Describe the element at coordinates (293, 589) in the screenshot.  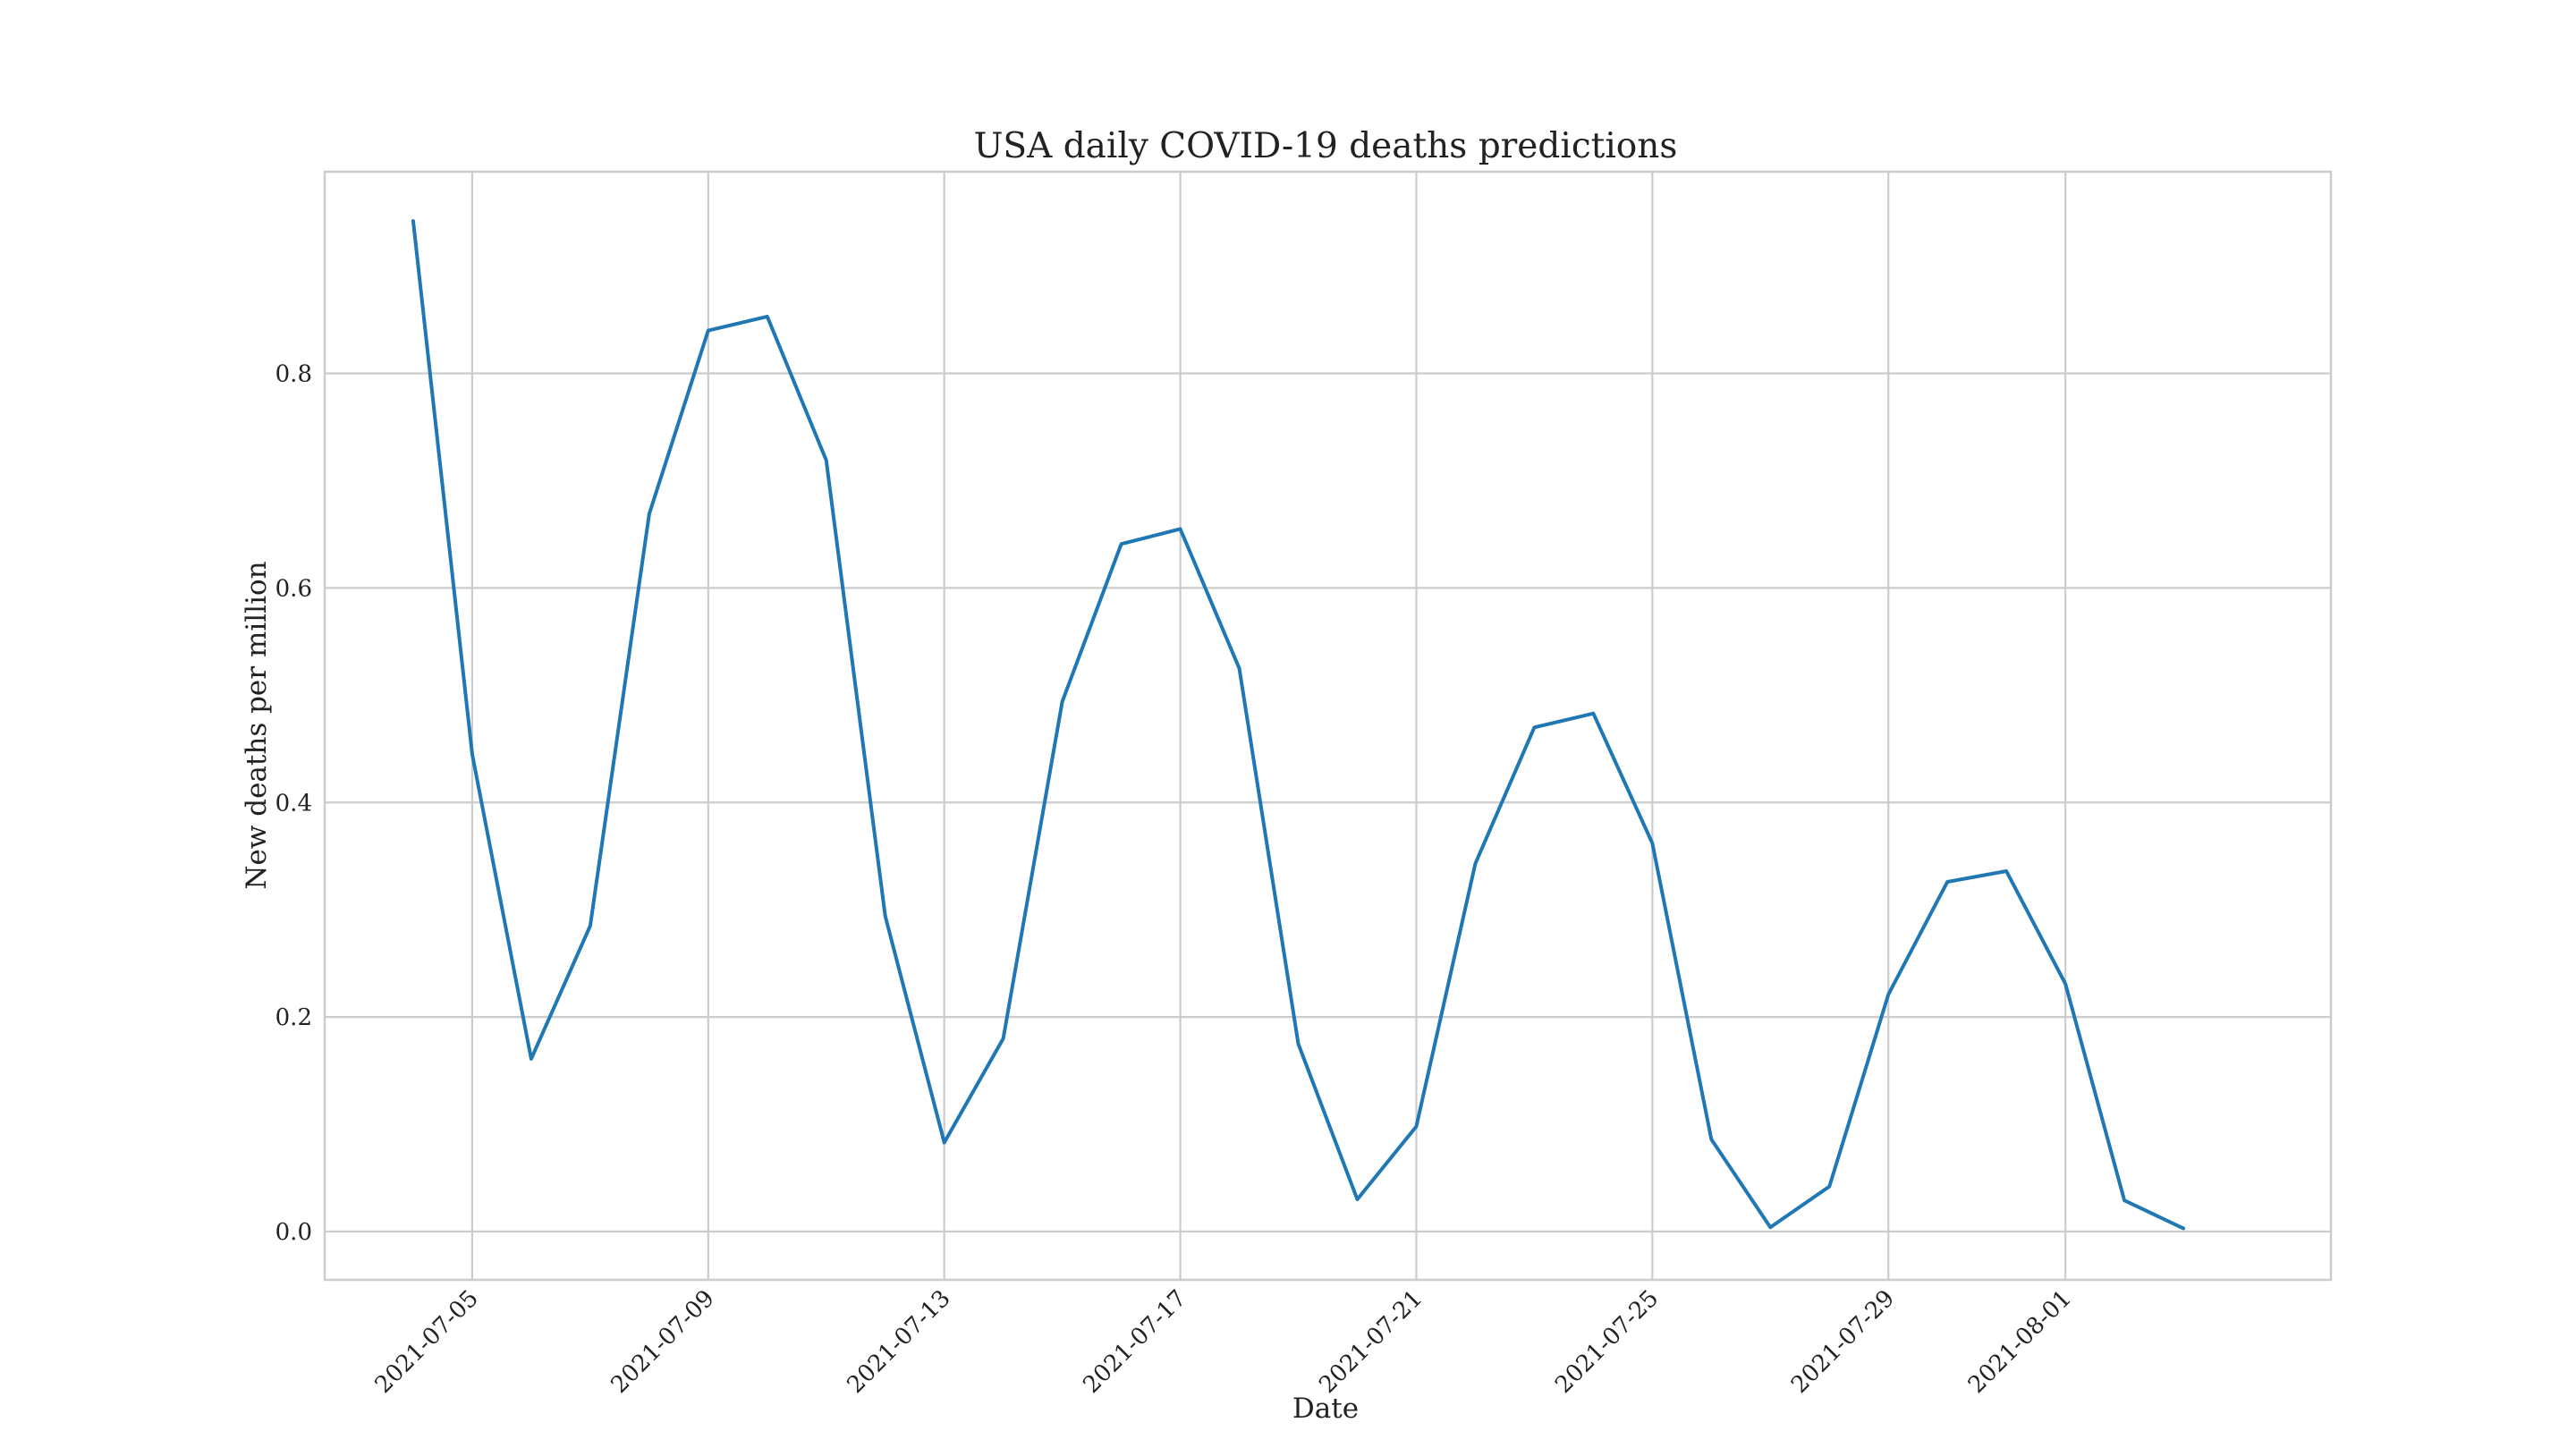
I see `y-tick-label: 0.6` at that location.